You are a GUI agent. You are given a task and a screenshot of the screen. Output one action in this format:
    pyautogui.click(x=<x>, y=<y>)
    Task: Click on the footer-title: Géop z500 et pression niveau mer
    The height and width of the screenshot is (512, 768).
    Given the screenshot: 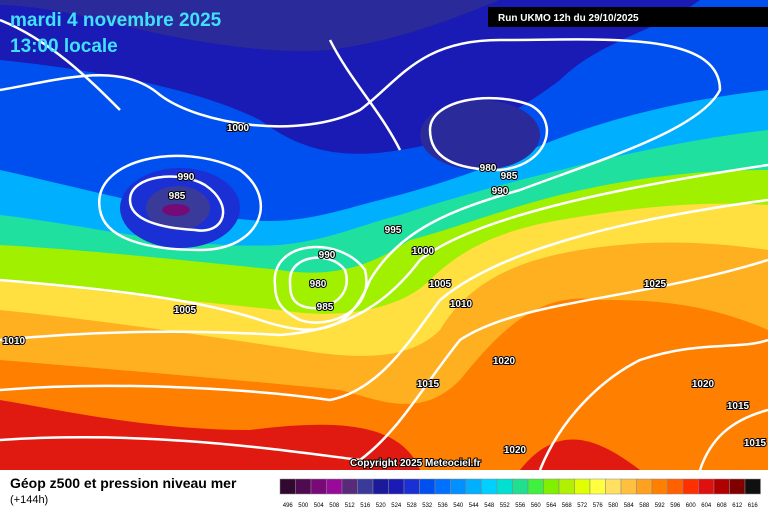 What is the action you would take?
    pyautogui.click(x=123, y=483)
    